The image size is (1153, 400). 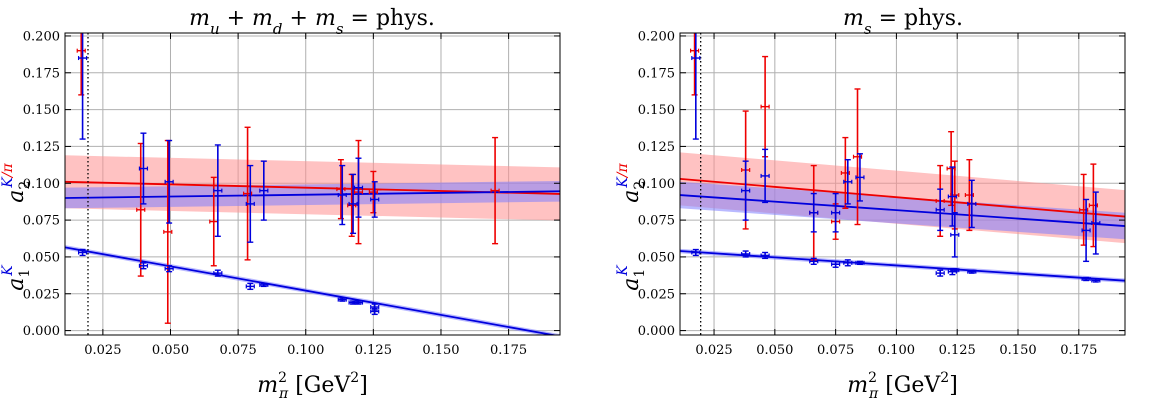 I want to click on chart-title: ms = phys., so click(x=903, y=22).